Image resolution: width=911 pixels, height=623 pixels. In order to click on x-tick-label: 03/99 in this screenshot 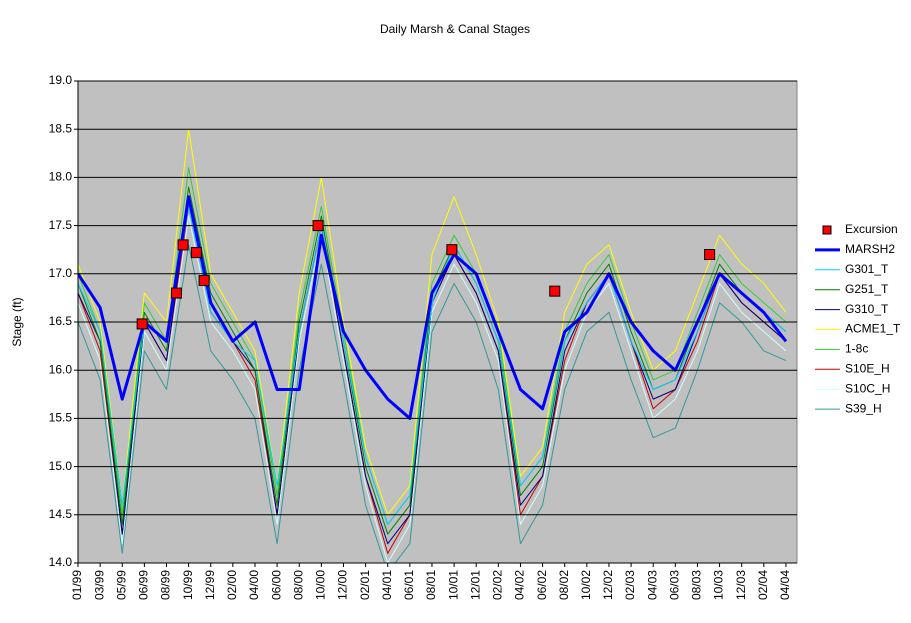, I will do `click(99, 585)`.